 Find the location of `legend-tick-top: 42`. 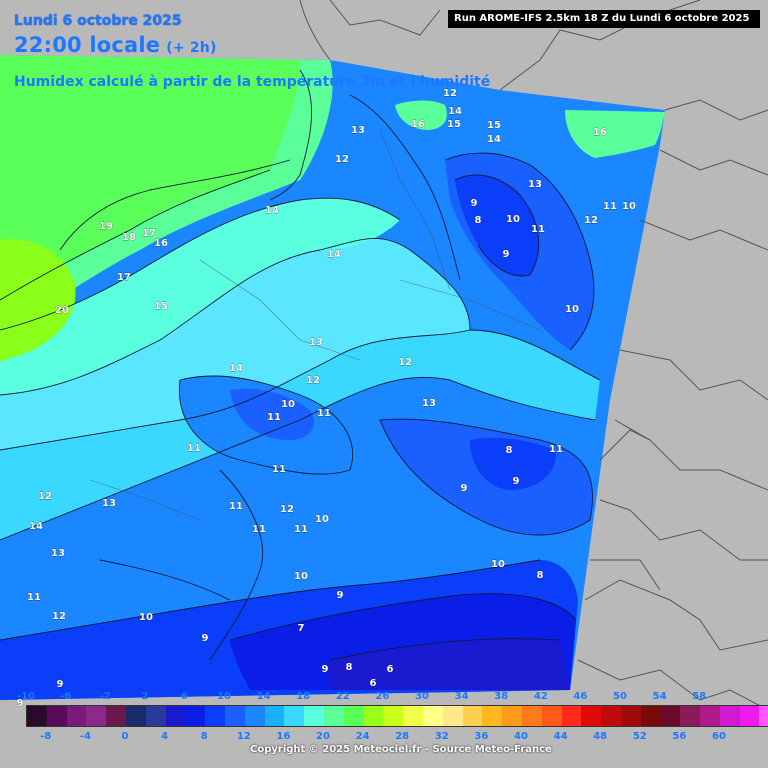

legend-tick-top: 42 is located at coordinates (540, 696).